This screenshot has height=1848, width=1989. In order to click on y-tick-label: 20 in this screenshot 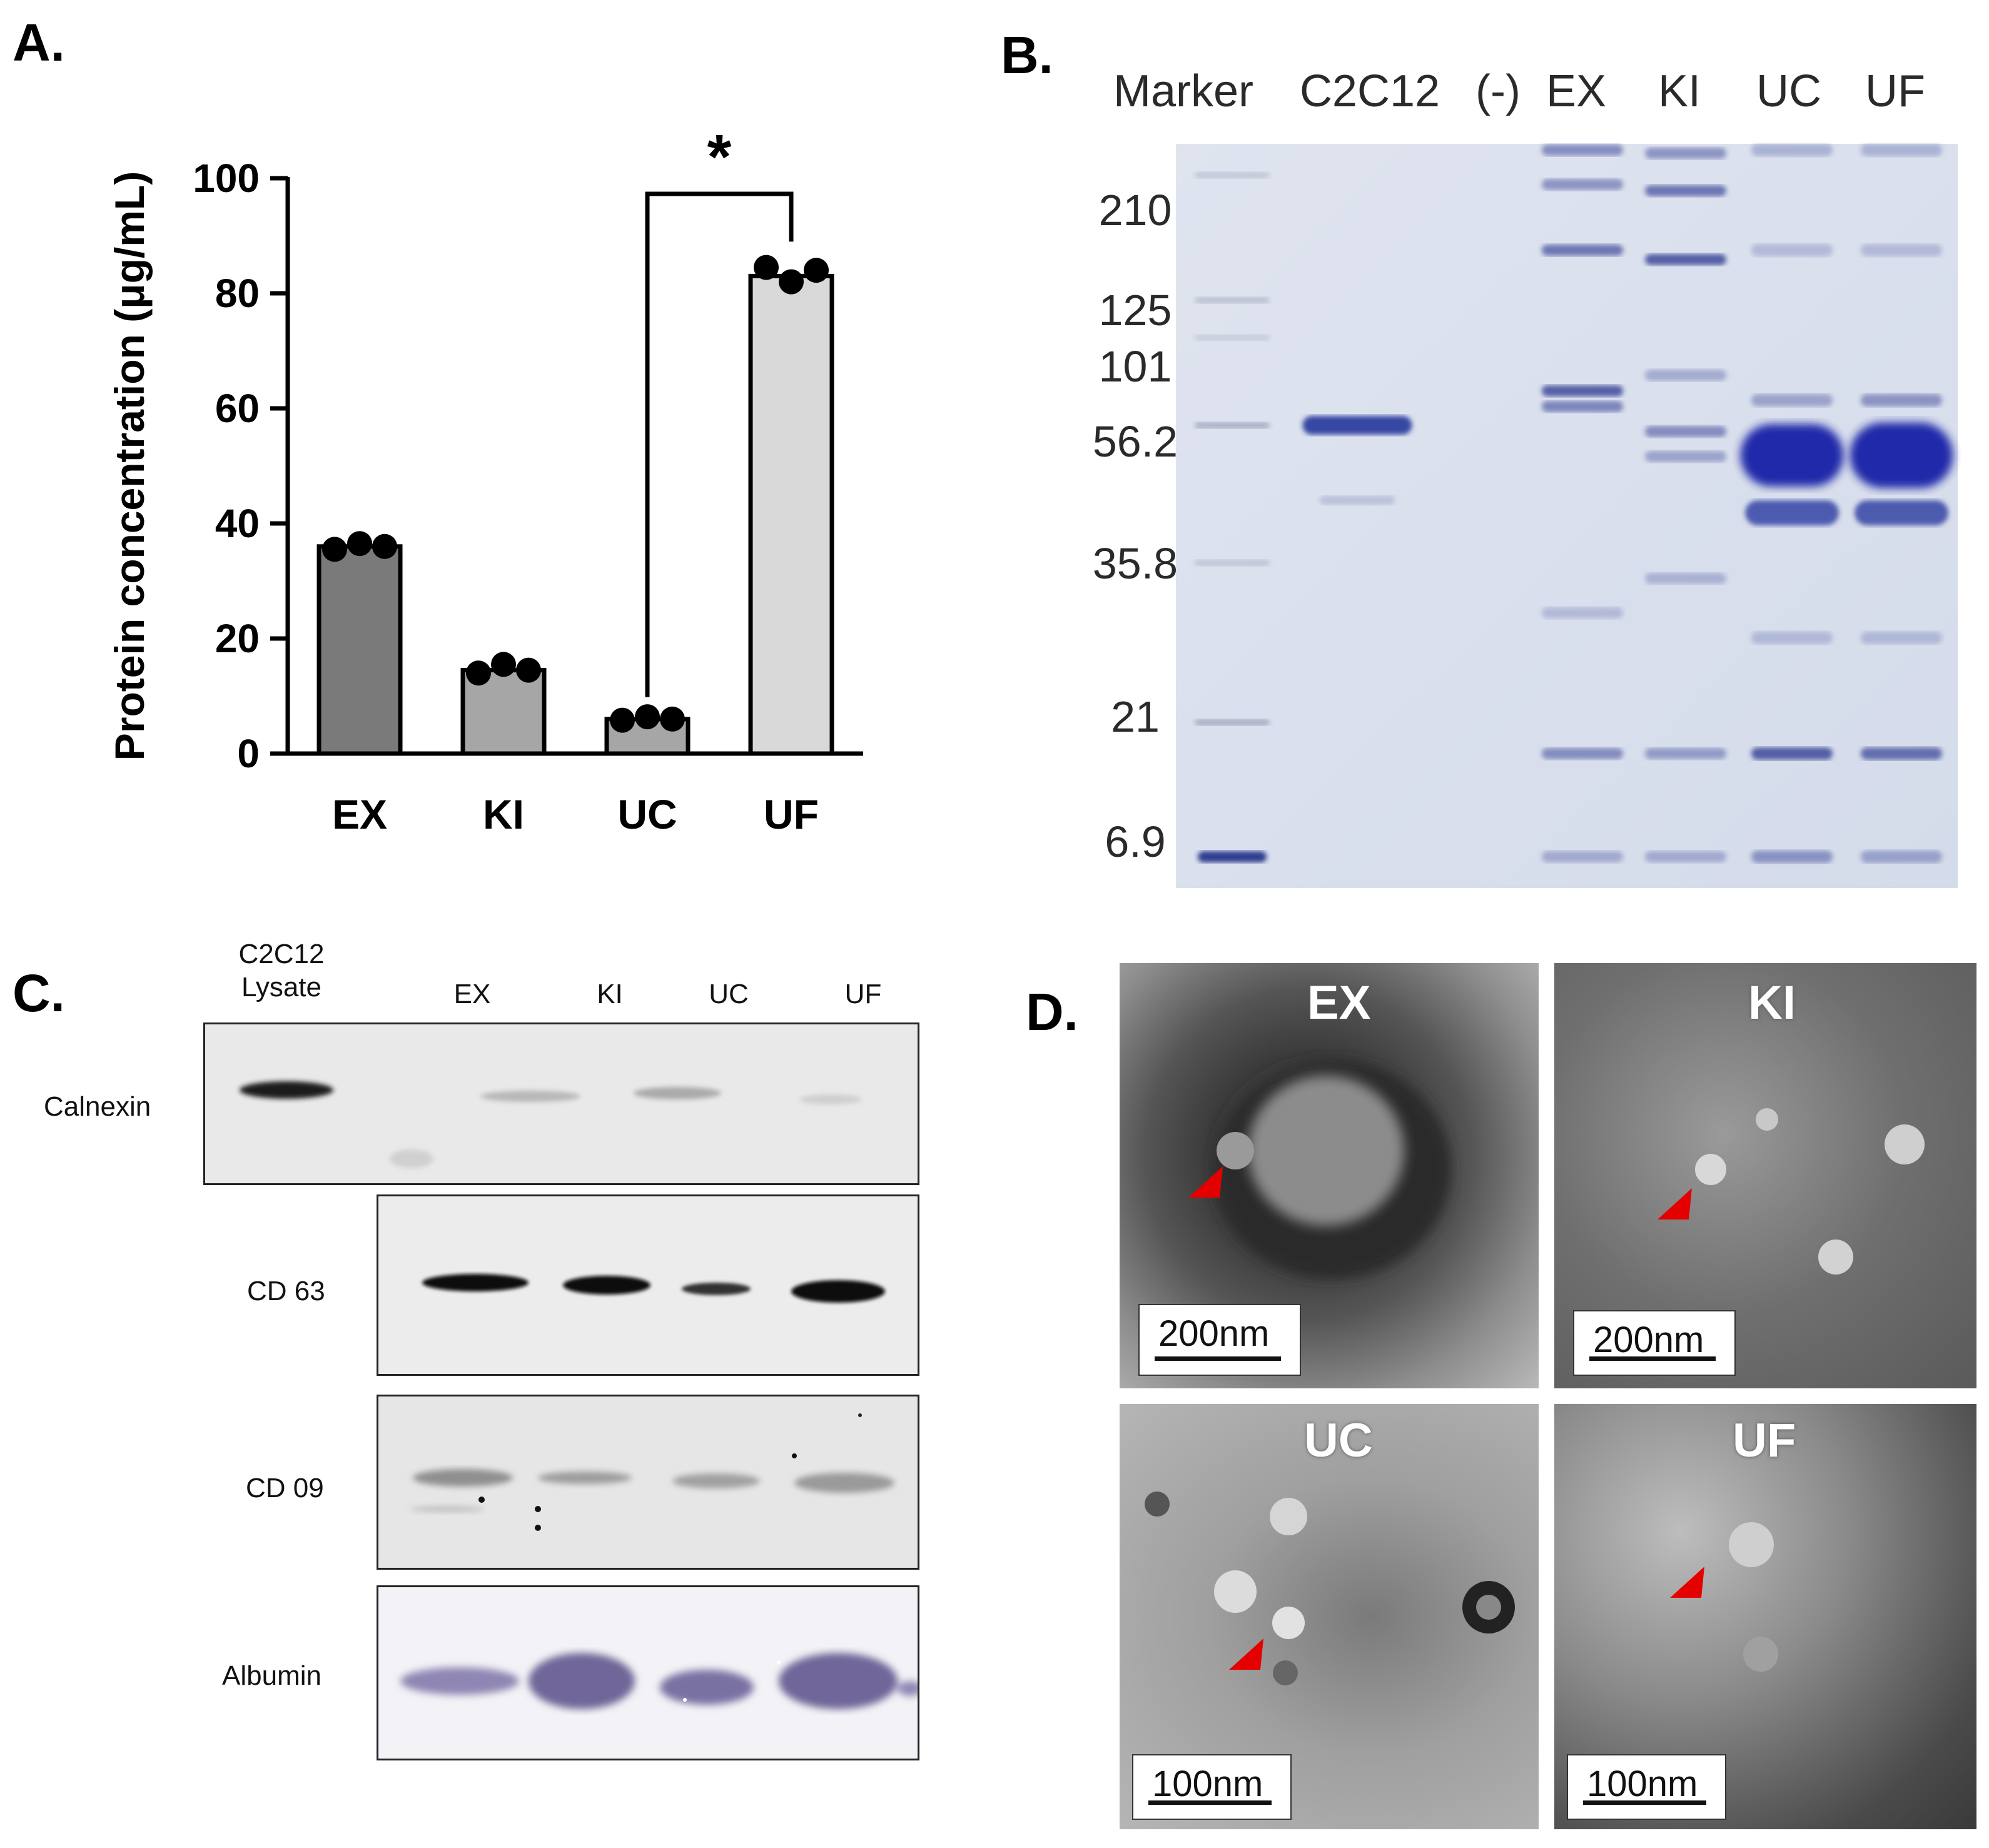, I will do `click(237, 638)`.